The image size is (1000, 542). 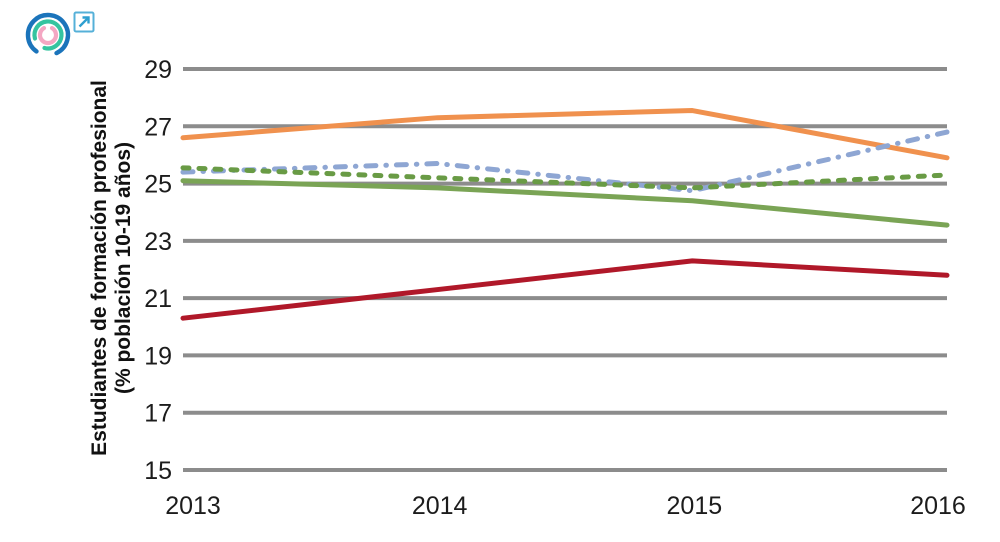 I want to click on y-tick-label: 21, so click(x=158, y=299).